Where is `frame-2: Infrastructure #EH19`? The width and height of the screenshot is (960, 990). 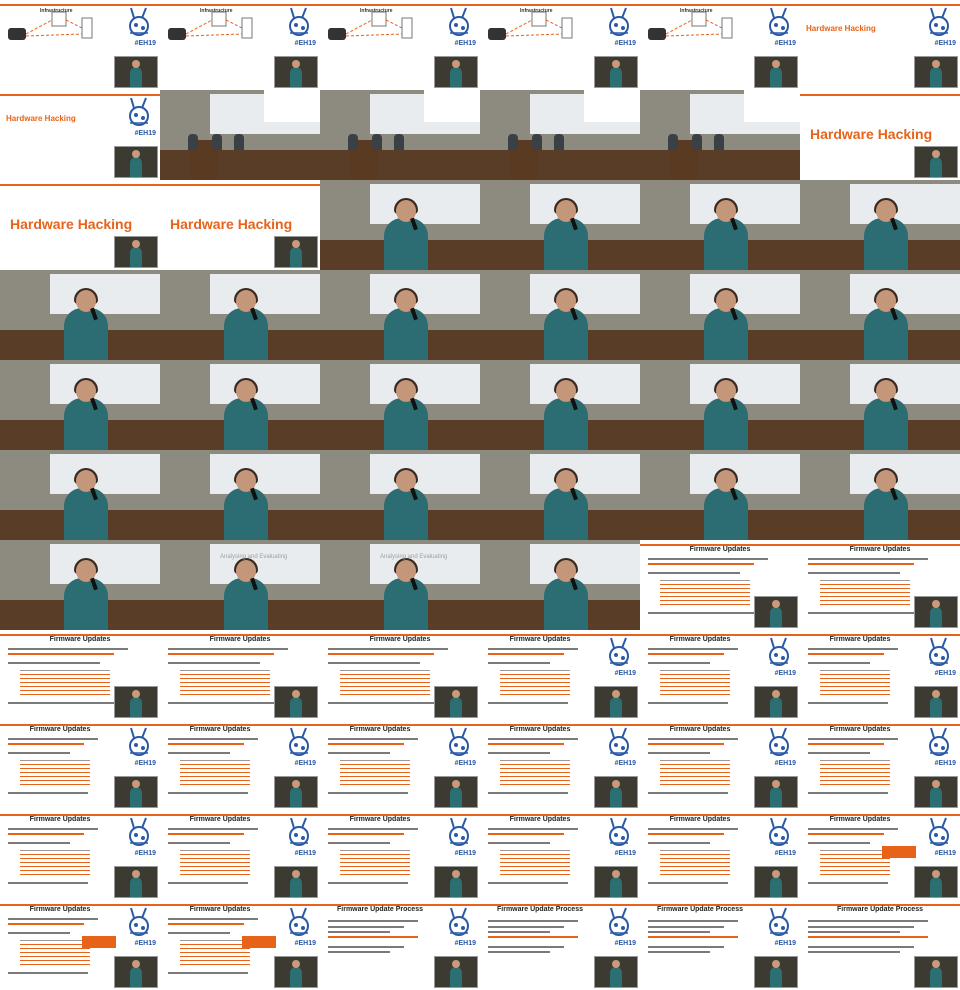
frame-2: Infrastructure #EH19 is located at coordinates (240, 45).